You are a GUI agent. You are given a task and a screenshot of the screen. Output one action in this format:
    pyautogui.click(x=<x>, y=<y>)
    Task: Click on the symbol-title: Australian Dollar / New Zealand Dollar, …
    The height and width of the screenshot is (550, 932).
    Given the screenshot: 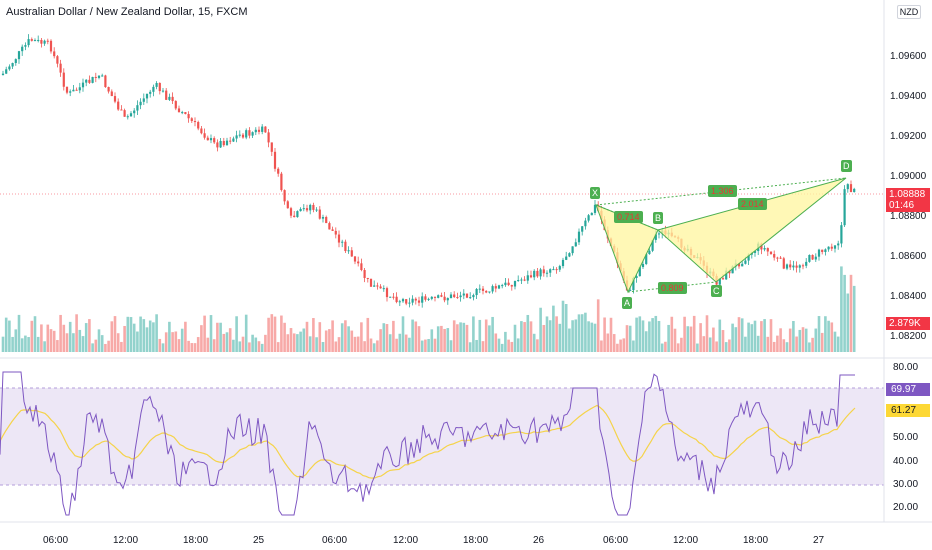 What is the action you would take?
    pyautogui.click(x=127, y=12)
    